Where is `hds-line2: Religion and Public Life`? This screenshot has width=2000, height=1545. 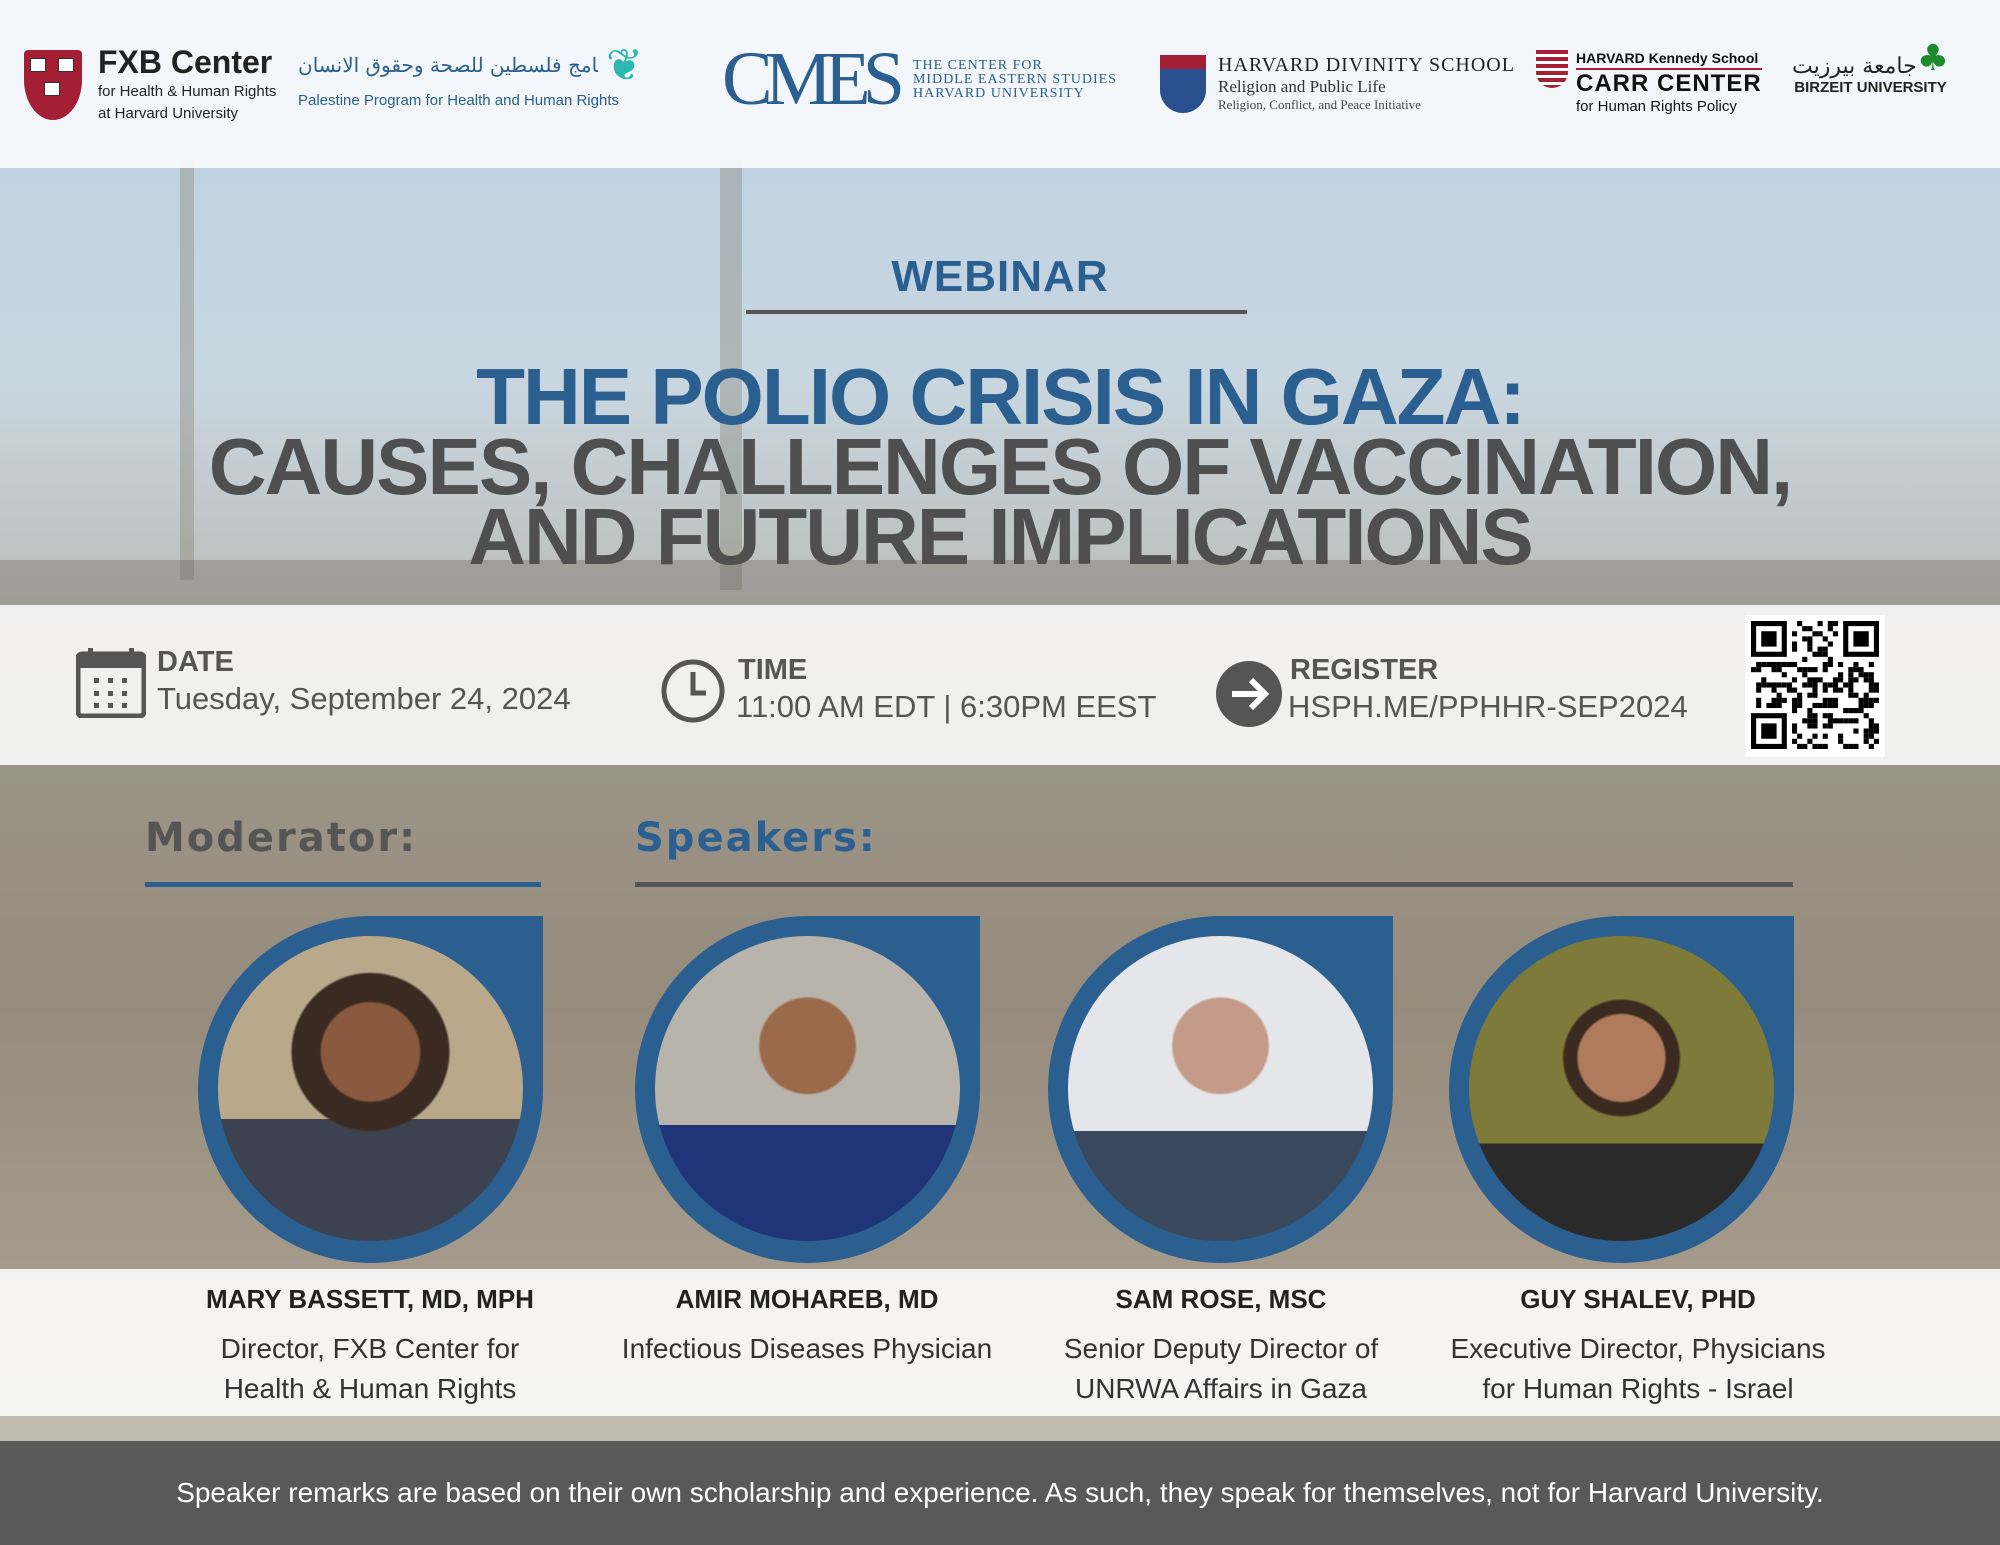 hds-line2: Religion and Public Life is located at coordinates (1302, 86).